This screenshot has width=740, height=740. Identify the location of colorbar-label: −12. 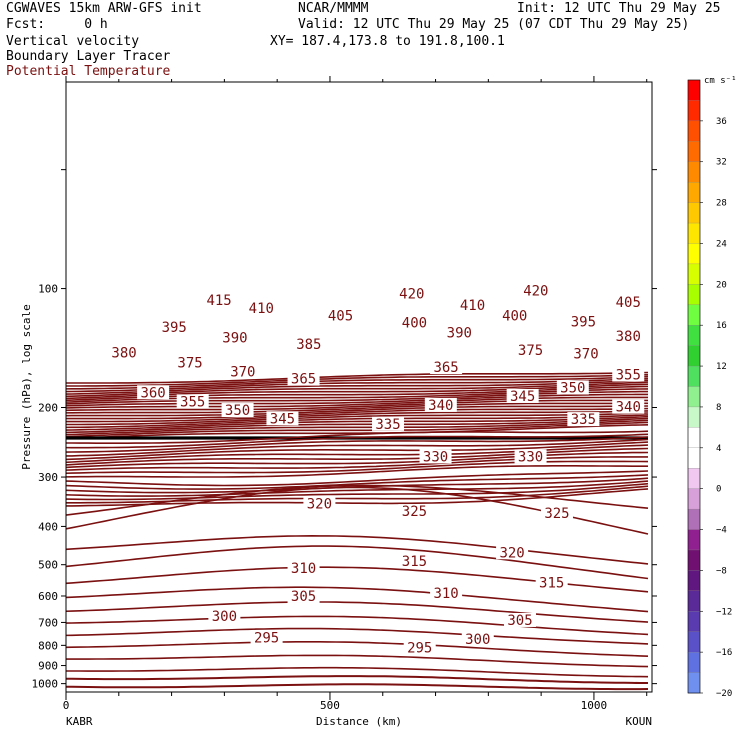
(724, 612).